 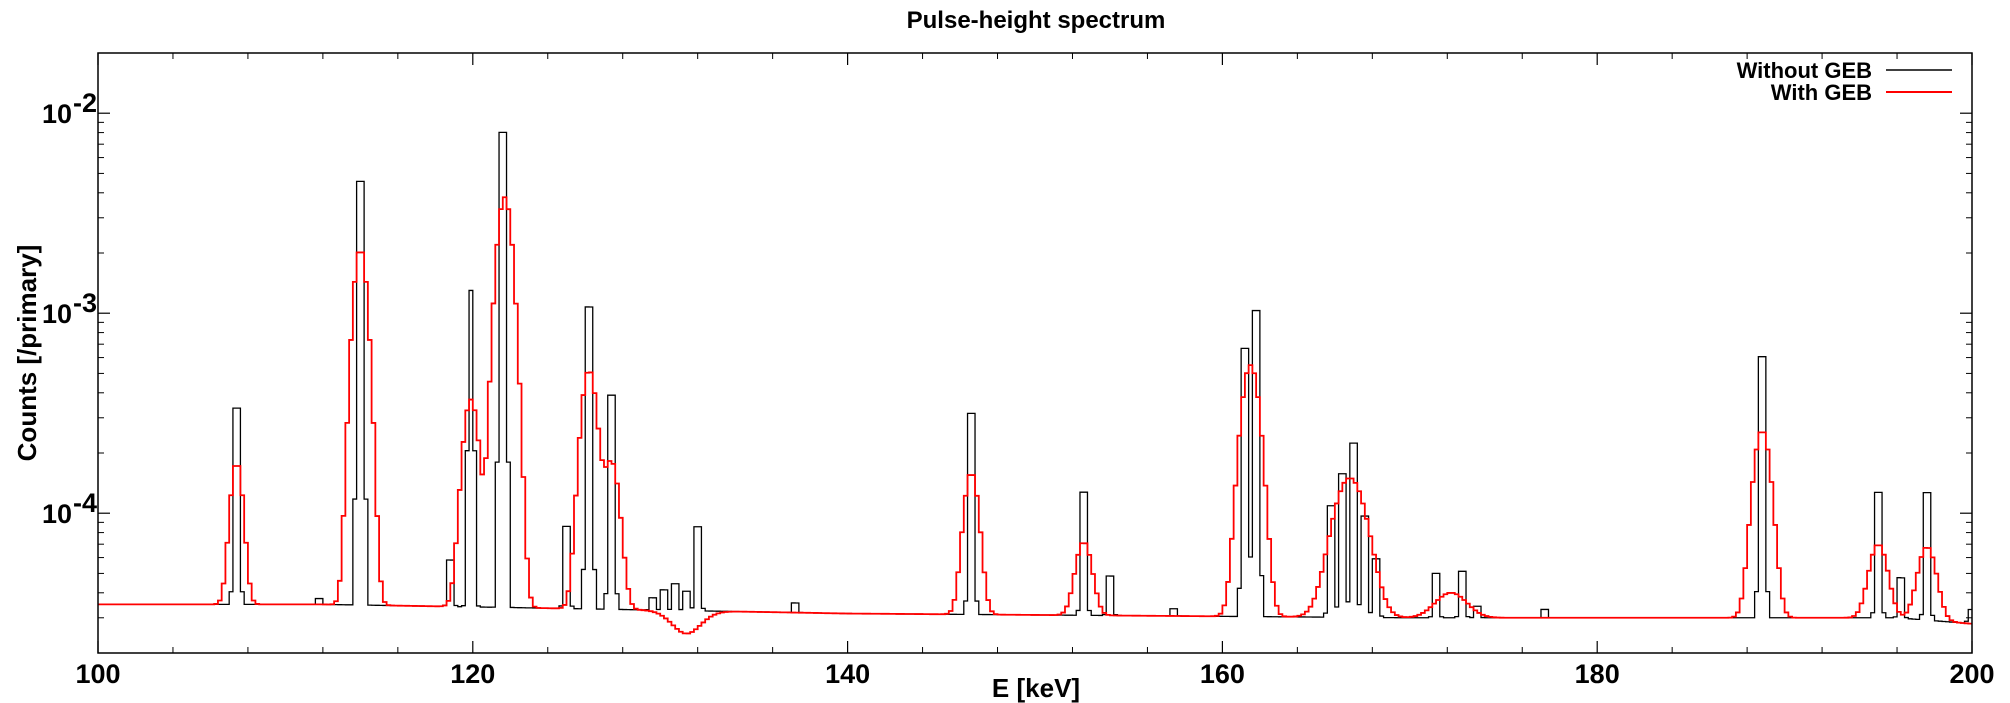 What do you see at coordinates (1036, 688) in the screenshot?
I see `x-axis-label: E [keV]` at bounding box center [1036, 688].